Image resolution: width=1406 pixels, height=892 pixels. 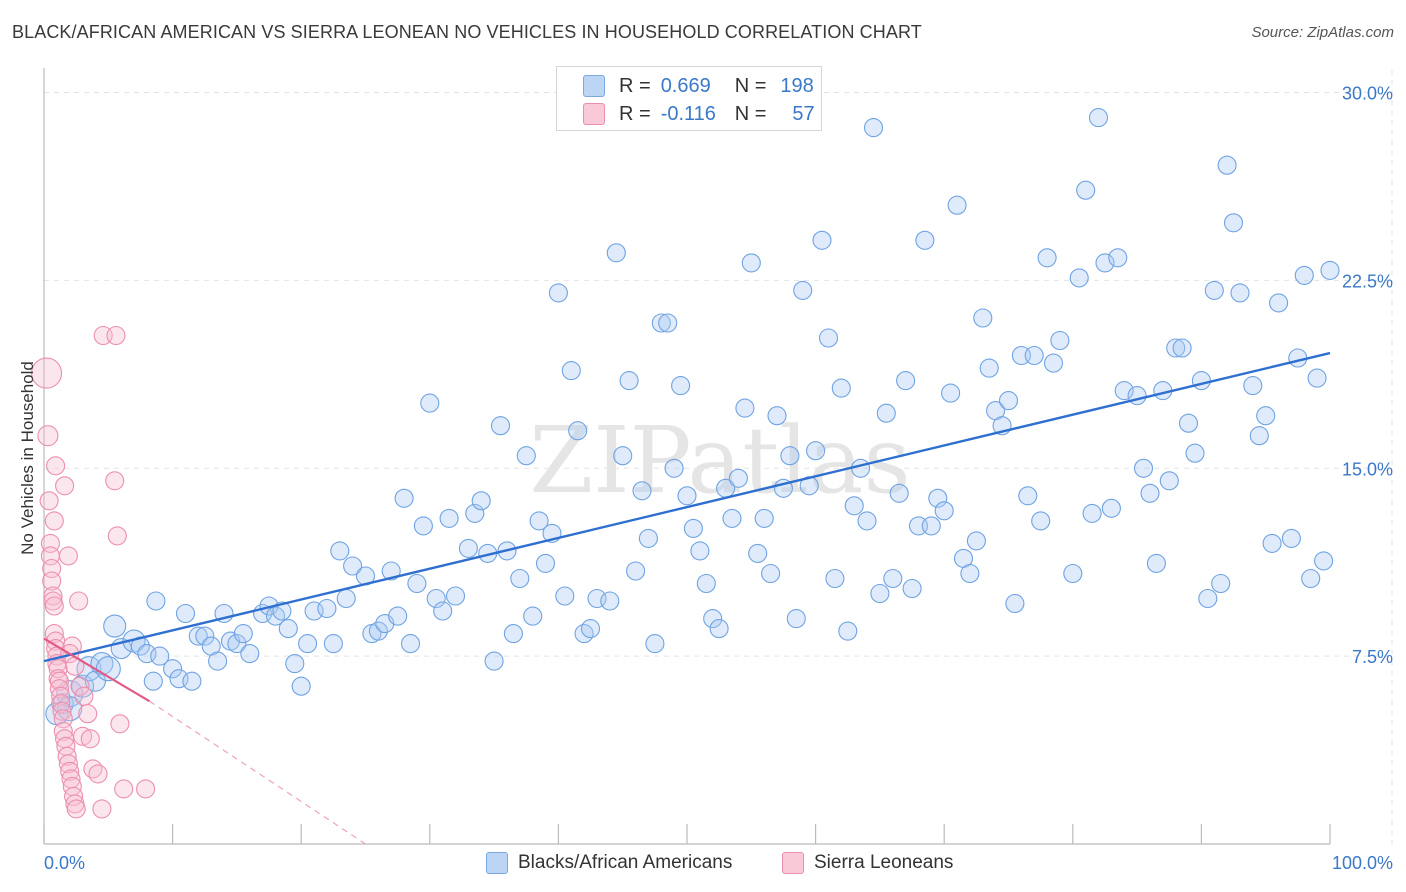 What do you see at coordinates (688, 113) in the screenshot?
I see `legend-r-value: -0.116` at bounding box center [688, 113].